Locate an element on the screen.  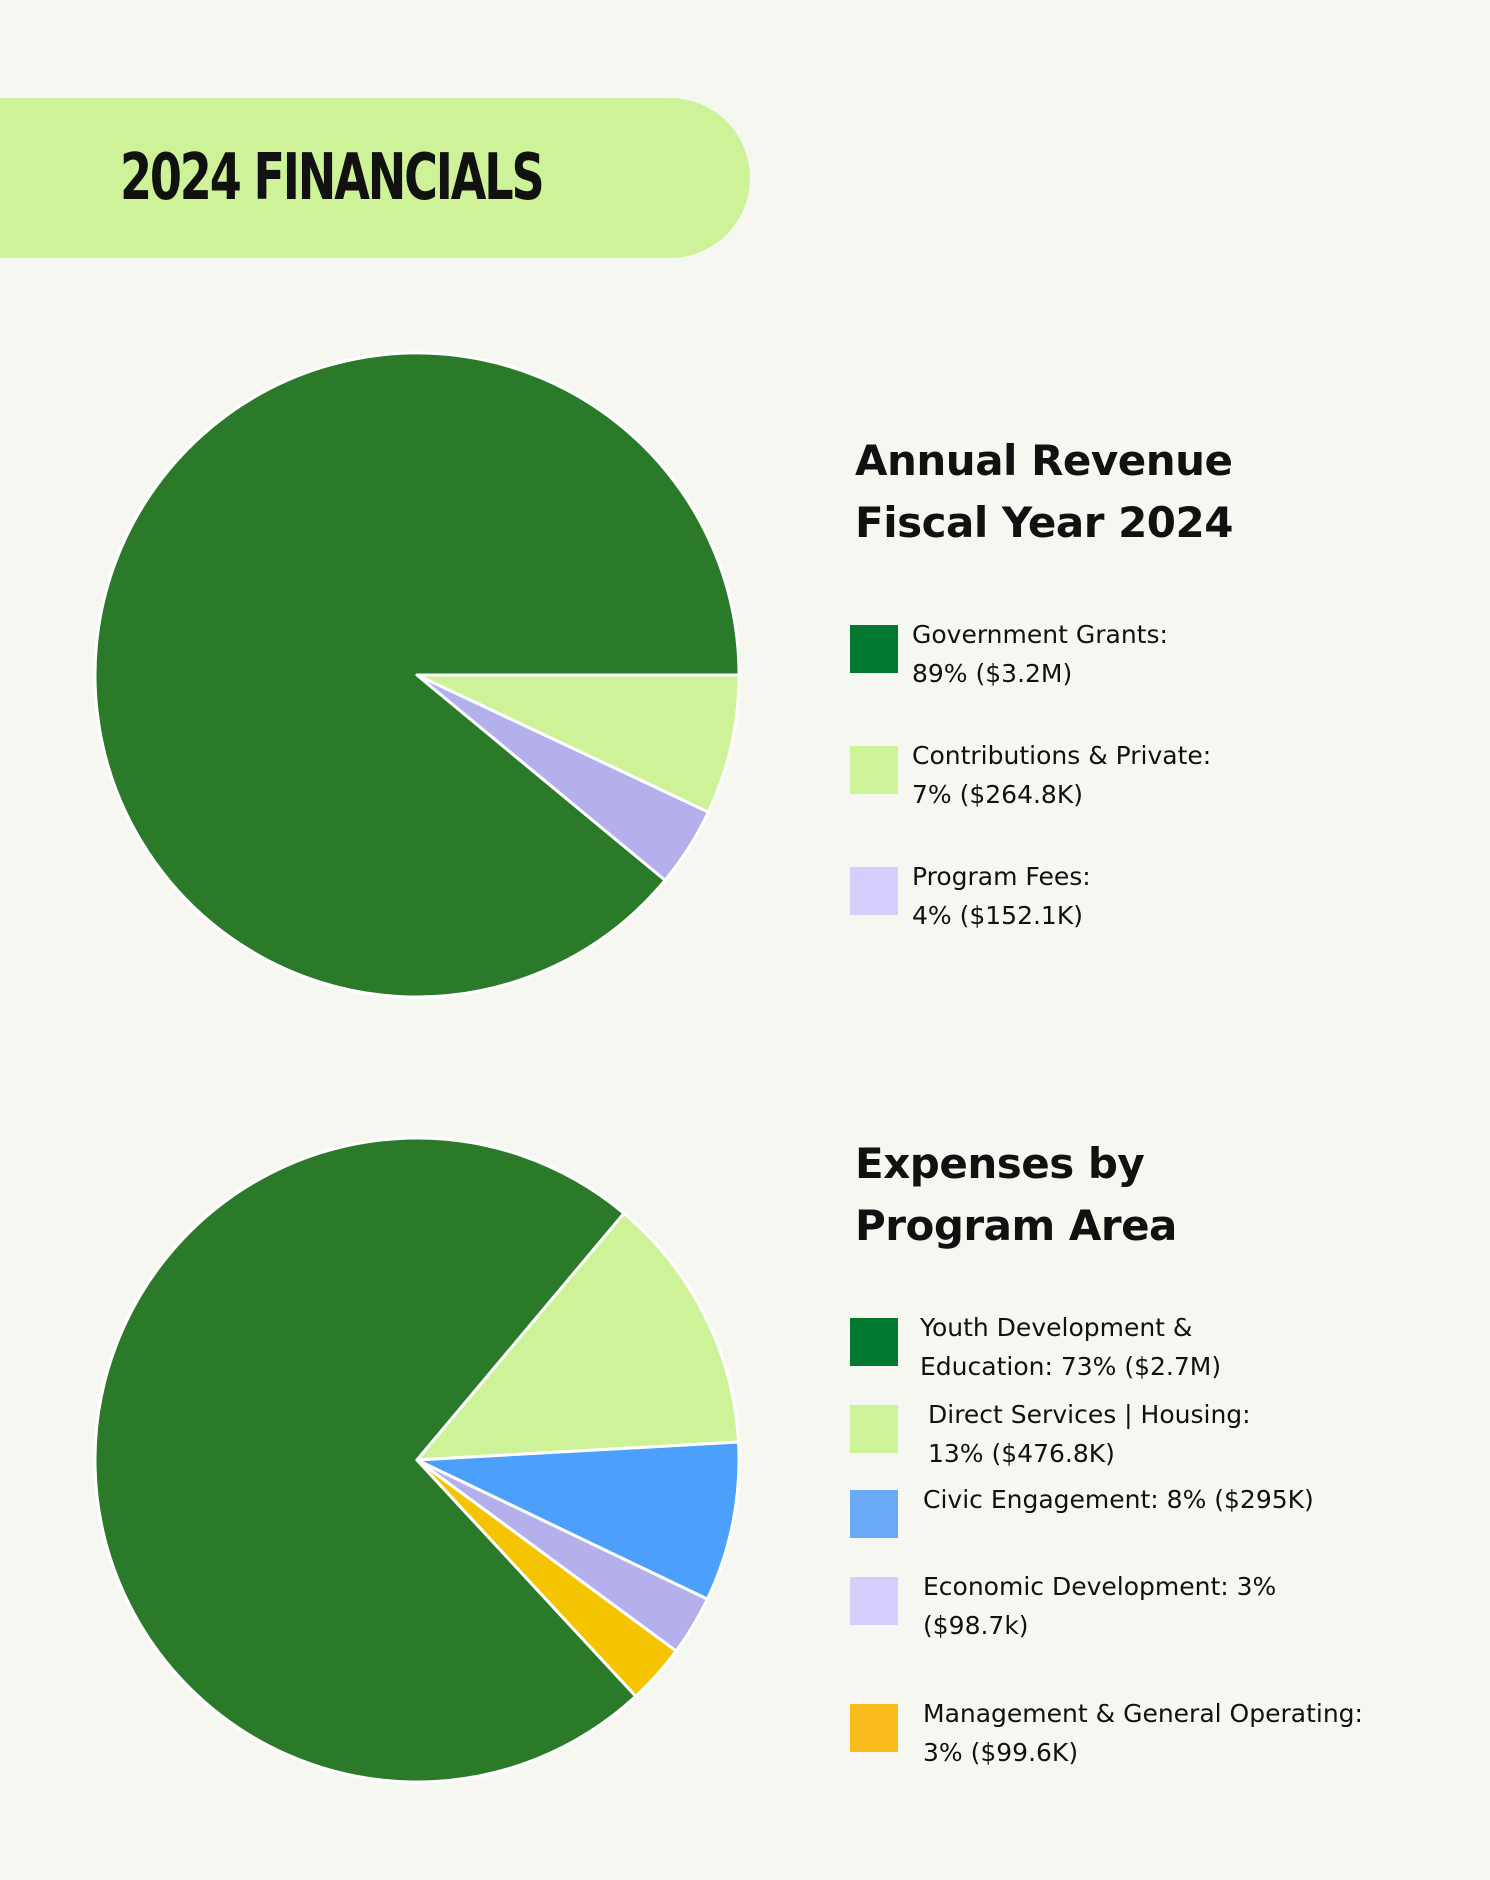
title-banner is located at coordinates (375, 178).